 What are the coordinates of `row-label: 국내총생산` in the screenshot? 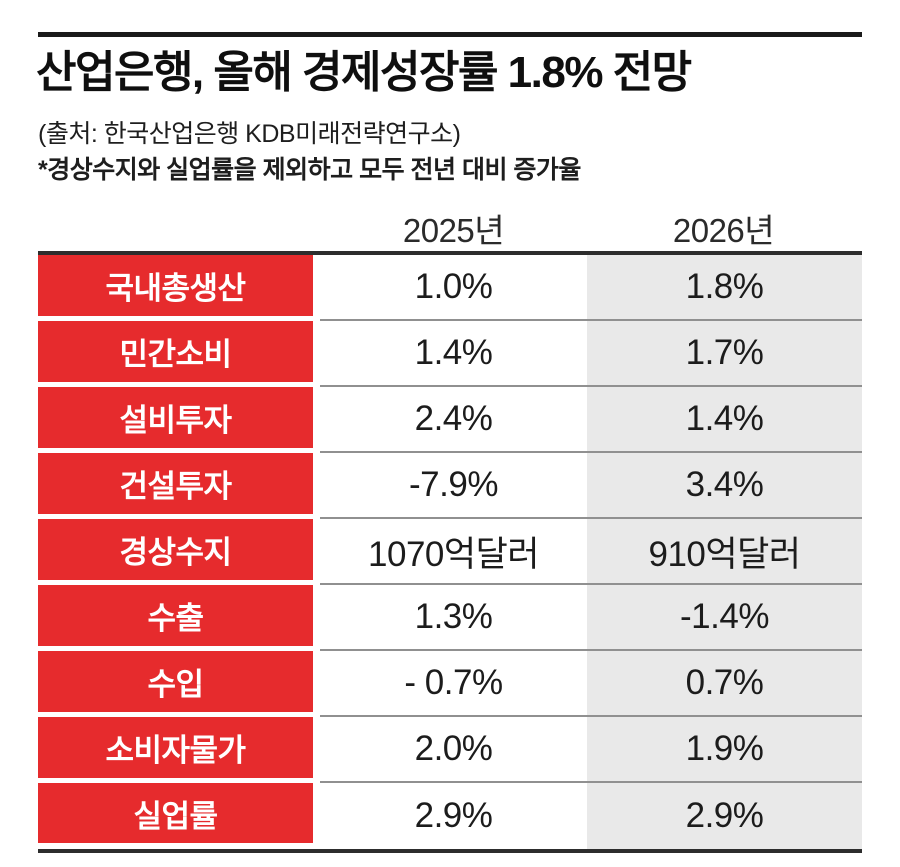 It's located at (175, 285).